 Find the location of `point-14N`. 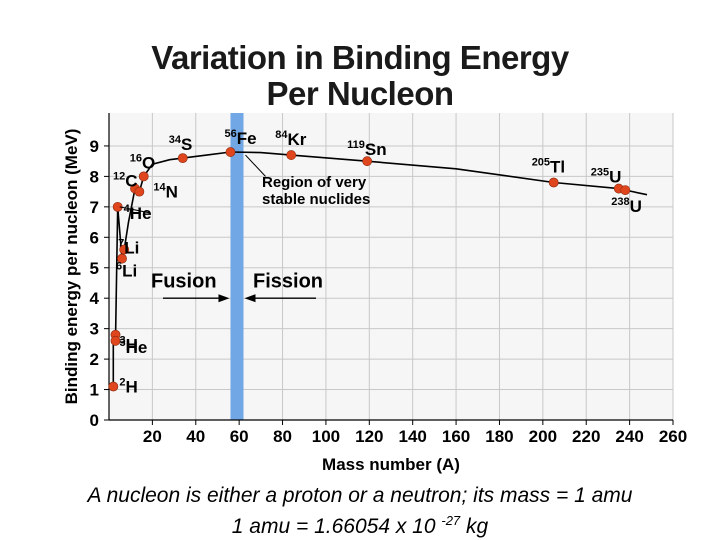

point-14N is located at coordinates (139, 191).